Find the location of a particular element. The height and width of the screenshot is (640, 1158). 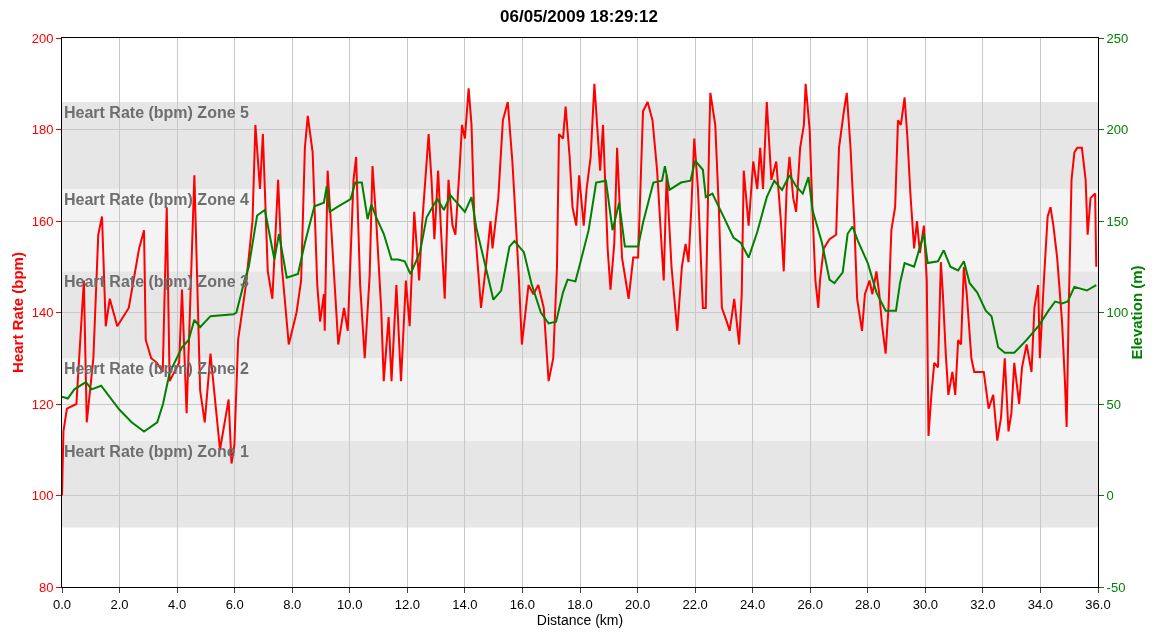

x-tick-label: 28.0 is located at coordinates (868, 604).